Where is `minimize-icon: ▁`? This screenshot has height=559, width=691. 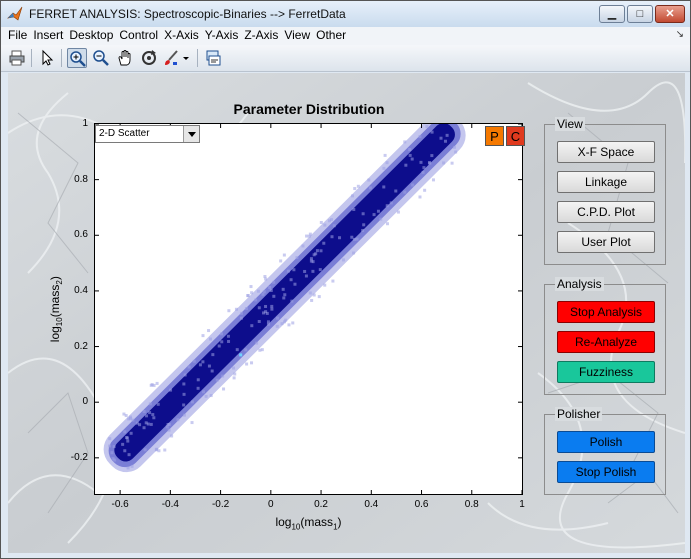
minimize-icon: ▁ is located at coordinates (612, 14).